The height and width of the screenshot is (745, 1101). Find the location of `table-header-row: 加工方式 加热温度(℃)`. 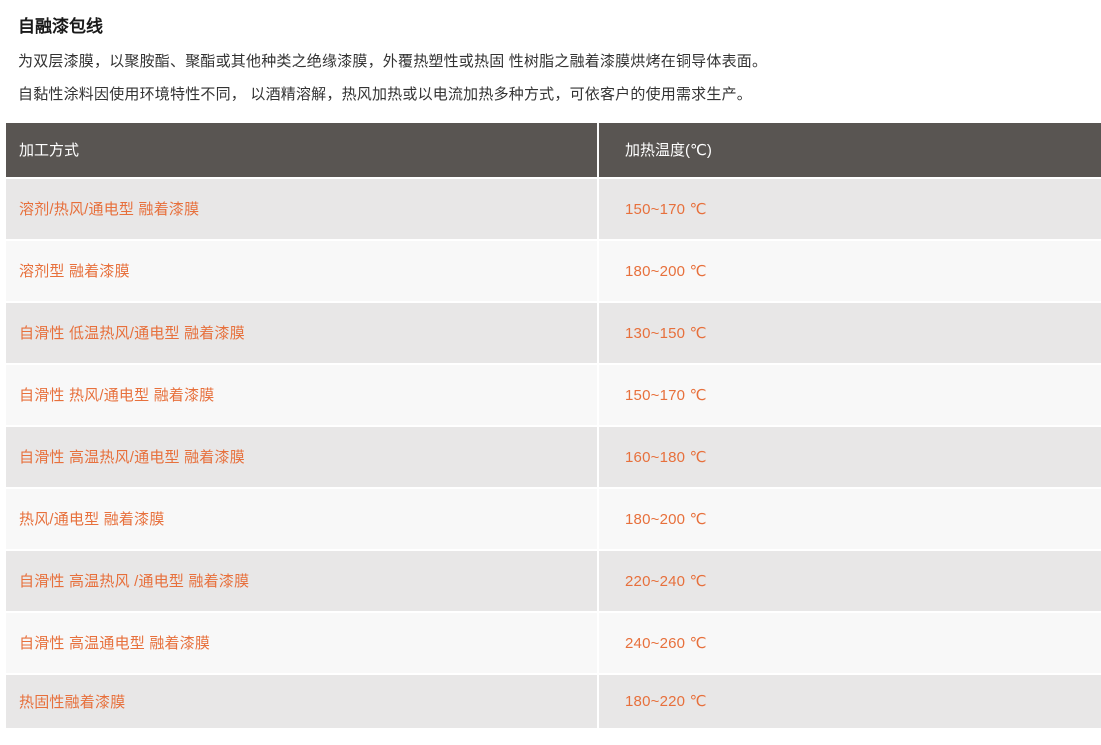

table-header-row: 加工方式 加热温度(℃) is located at coordinates (553, 150).